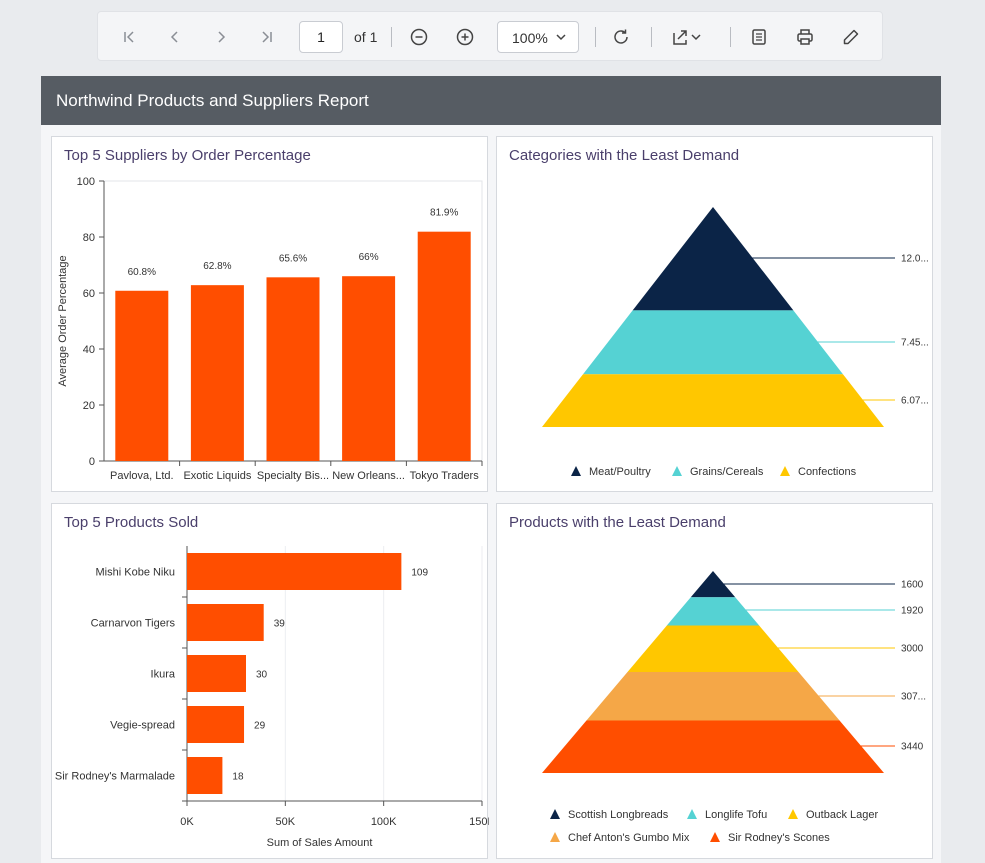 This screenshot has height=863, width=985. I want to click on legend-label: Scottish Longbreads, so click(618, 815).